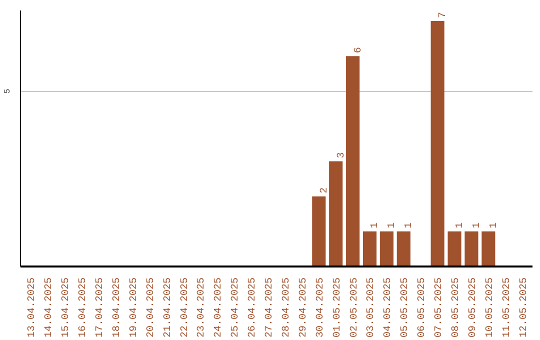 Image resolution: width=540 pixels, height=340 pixels. What do you see at coordinates (507, 307) in the screenshot?
I see `x-tick-label: 11.05.2025` at bounding box center [507, 307].